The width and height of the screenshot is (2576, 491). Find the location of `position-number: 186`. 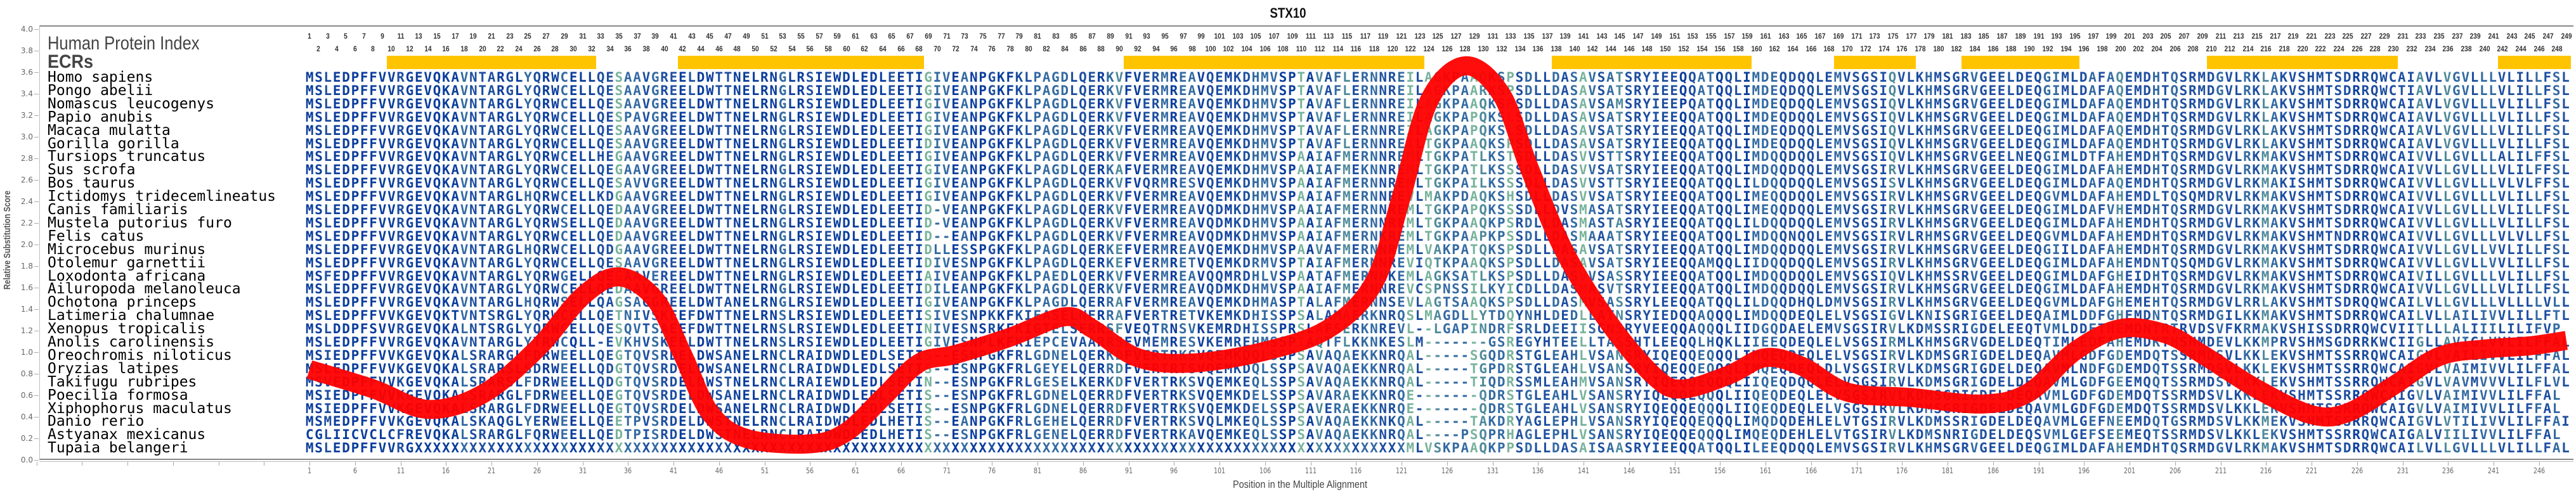

position-number: 186 is located at coordinates (1993, 48).